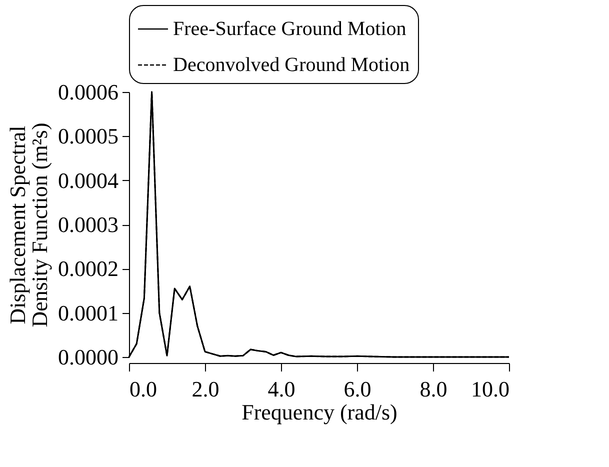 The height and width of the screenshot is (467, 609). What do you see at coordinates (88, 224) in the screenshot?
I see `y-tick-label: 0.0003` at bounding box center [88, 224].